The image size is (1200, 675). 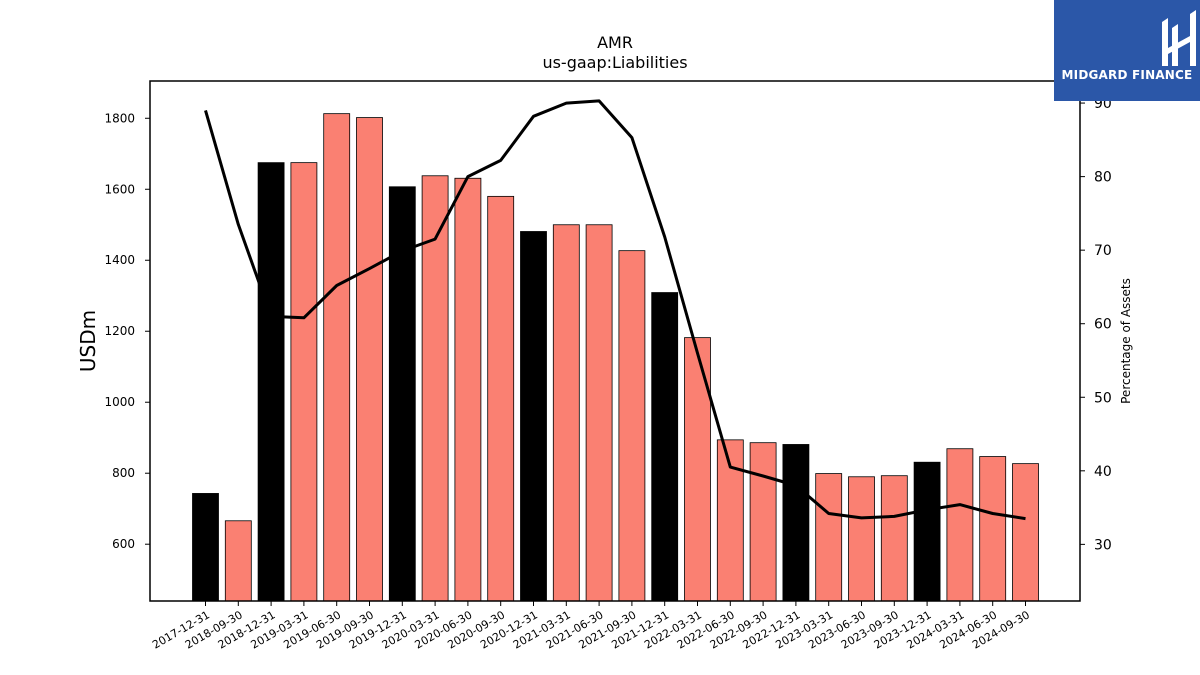 I want to click on midgard-finance-logo: MIDGARD FINANCE, so click(x=1127, y=50).